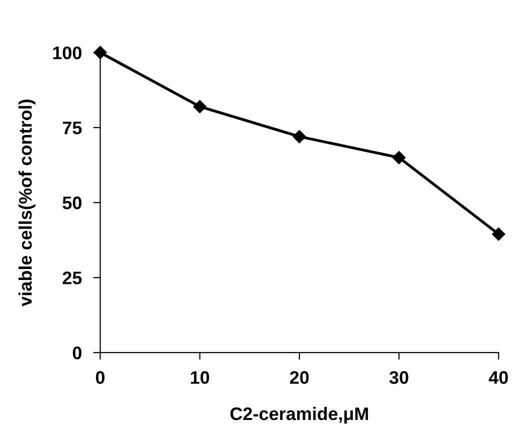 The height and width of the screenshot is (438, 514). What do you see at coordinates (72, 203) in the screenshot?
I see `y-tick-label: 50` at bounding box center [72, 203].